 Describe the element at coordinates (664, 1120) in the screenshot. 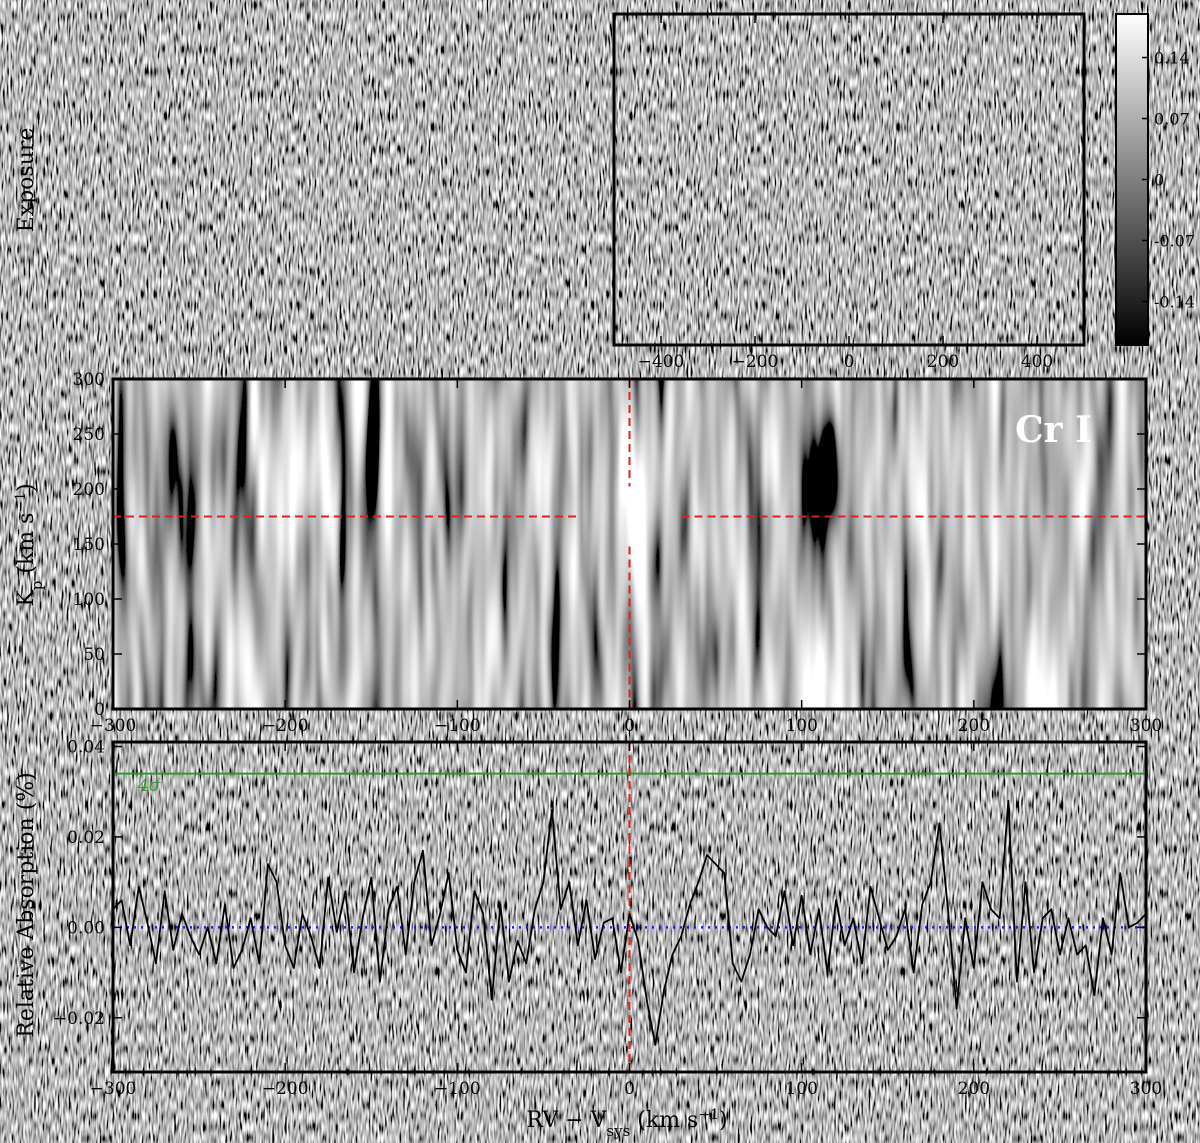

I see `xlabel-rv-unit: (km s` at that location.